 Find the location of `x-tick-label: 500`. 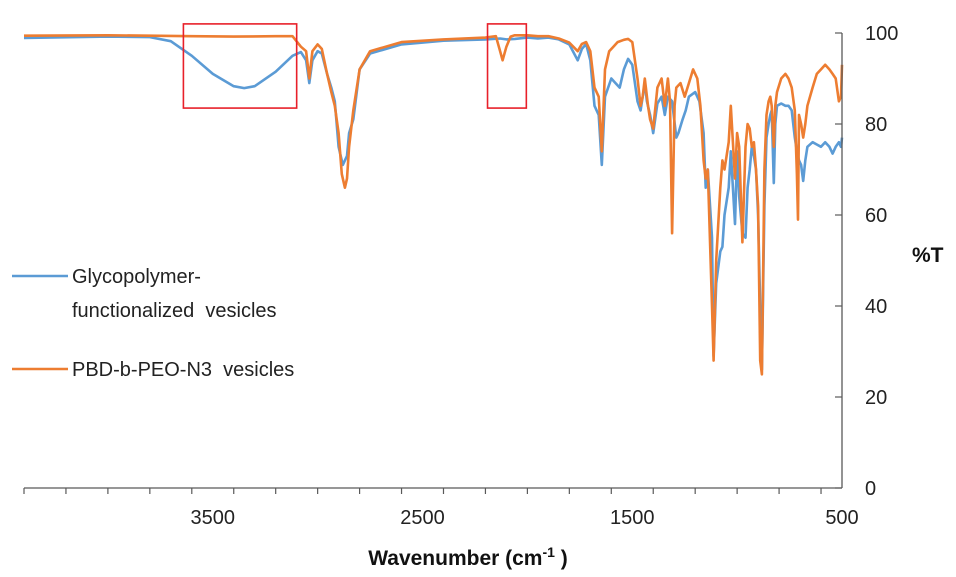

x-tick-label: 500 is located at coordinates (841, 518).